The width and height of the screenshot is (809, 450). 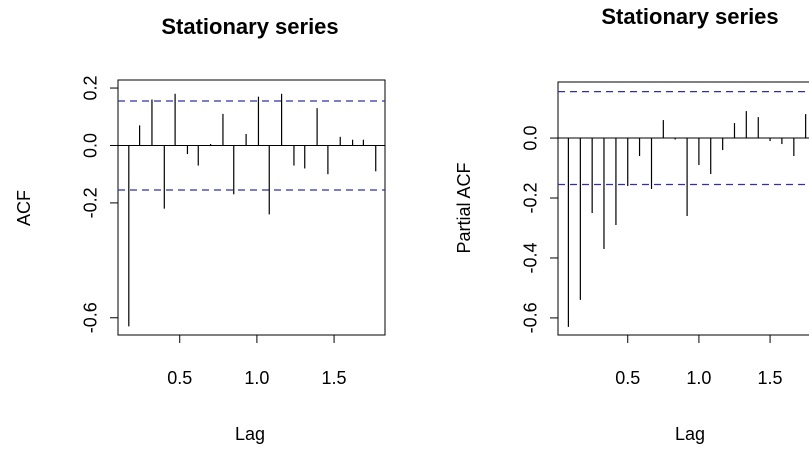 I want to click on y-axis-label: Partial ACF, so click(x=464, y=207).